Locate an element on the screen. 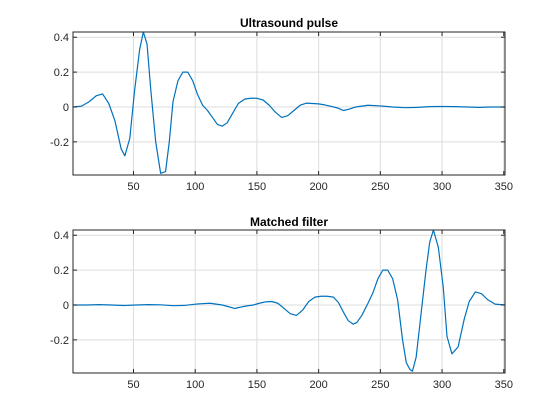 The image size is (560, 420). matched-filter-title: Matched filter is located at coordinates (289, 222).